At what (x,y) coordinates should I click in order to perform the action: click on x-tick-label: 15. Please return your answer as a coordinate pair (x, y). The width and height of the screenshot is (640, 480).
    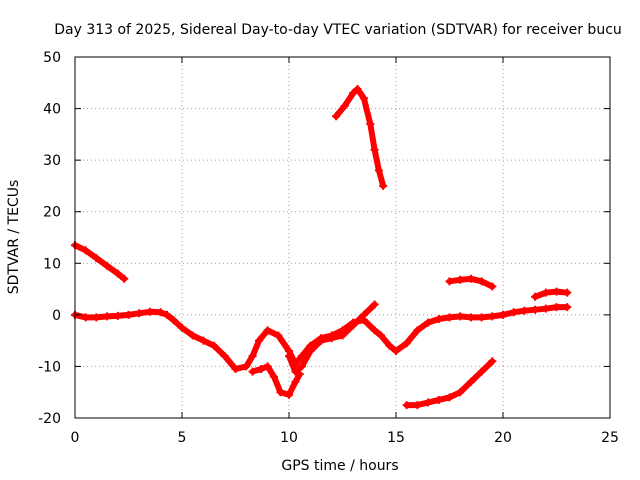
    Looking at the image, I should click on (396, 438).